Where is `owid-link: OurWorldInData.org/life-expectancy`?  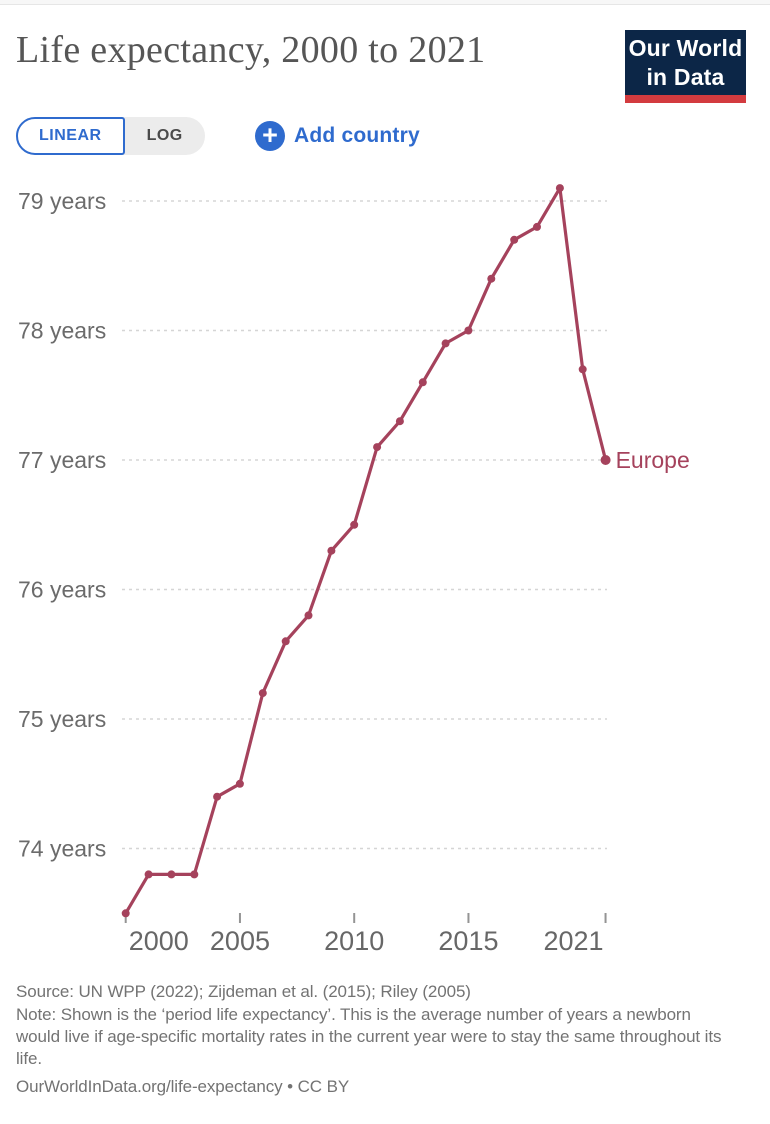 owid-link: OurWorldInData.org/life-expectancy is located at coordinates (149, 1087).